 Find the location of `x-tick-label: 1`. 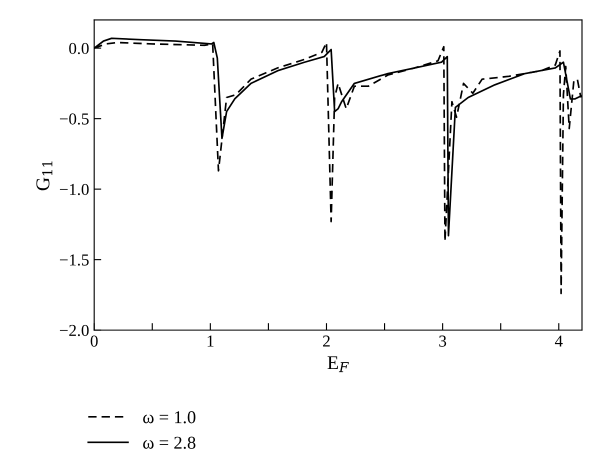

x-tick-label: 1 is located at coordinates (211, 341).